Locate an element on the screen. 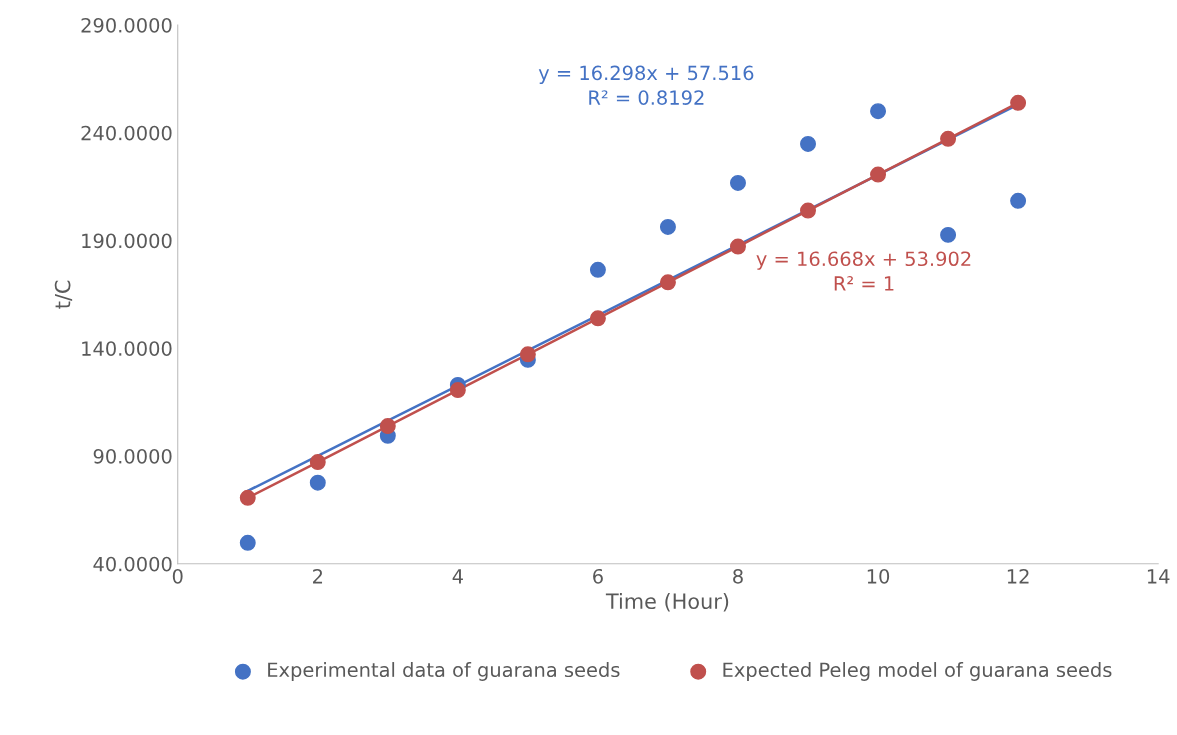 Image resolution: width=1177 pixels, height=735 pixels. legend-label: Expected Peleg model of guarana seeds is located at coordinates (917, 671).